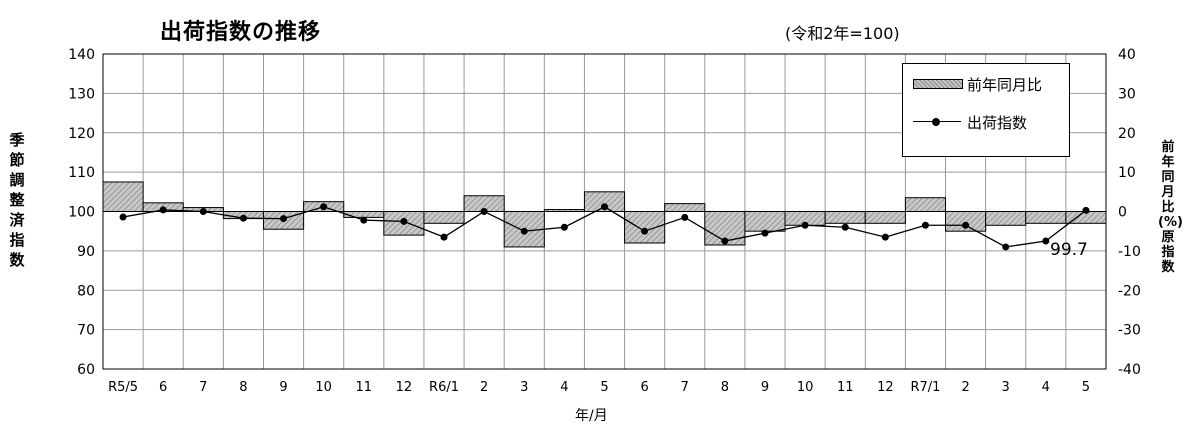 The width and height of the screenshot is (1185, 427). I want to click on x-tick-label: R7/1, so click(925, 387).